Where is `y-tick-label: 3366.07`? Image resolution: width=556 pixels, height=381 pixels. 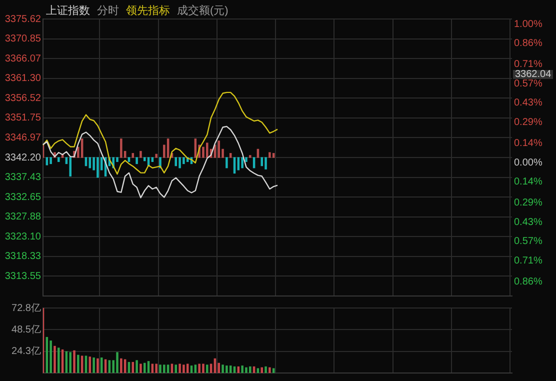
y-tick-label: 3366.07 is located at coordinates (23, 58).